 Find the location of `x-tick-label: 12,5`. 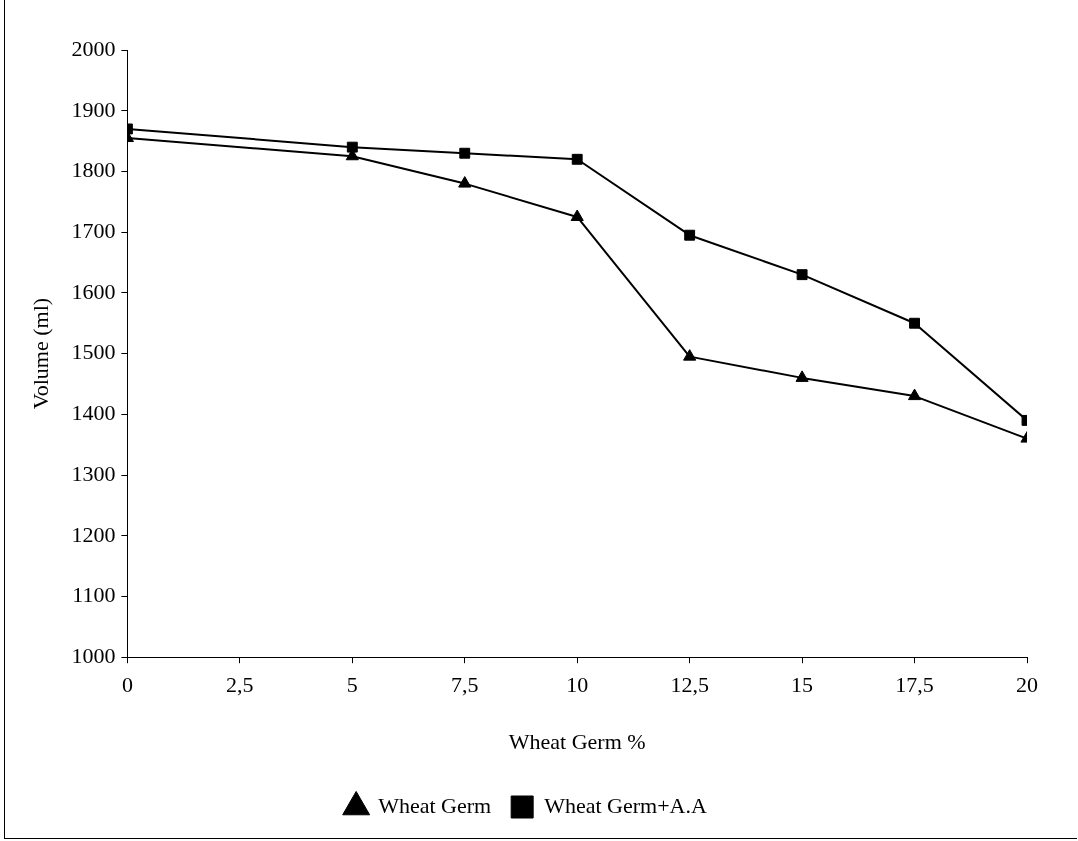

x-tick-label: 12,5 is located at coordinates (689, 685).